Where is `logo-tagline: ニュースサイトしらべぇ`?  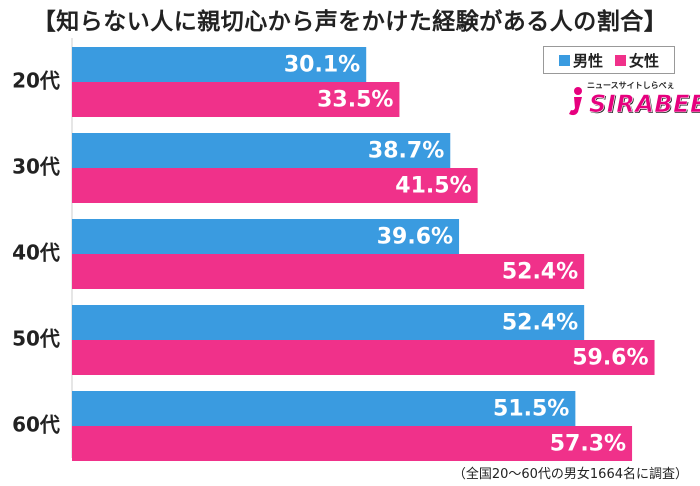
logo-tagline: ニュースサイトしらべぇ is located at coordinates (631, 85).